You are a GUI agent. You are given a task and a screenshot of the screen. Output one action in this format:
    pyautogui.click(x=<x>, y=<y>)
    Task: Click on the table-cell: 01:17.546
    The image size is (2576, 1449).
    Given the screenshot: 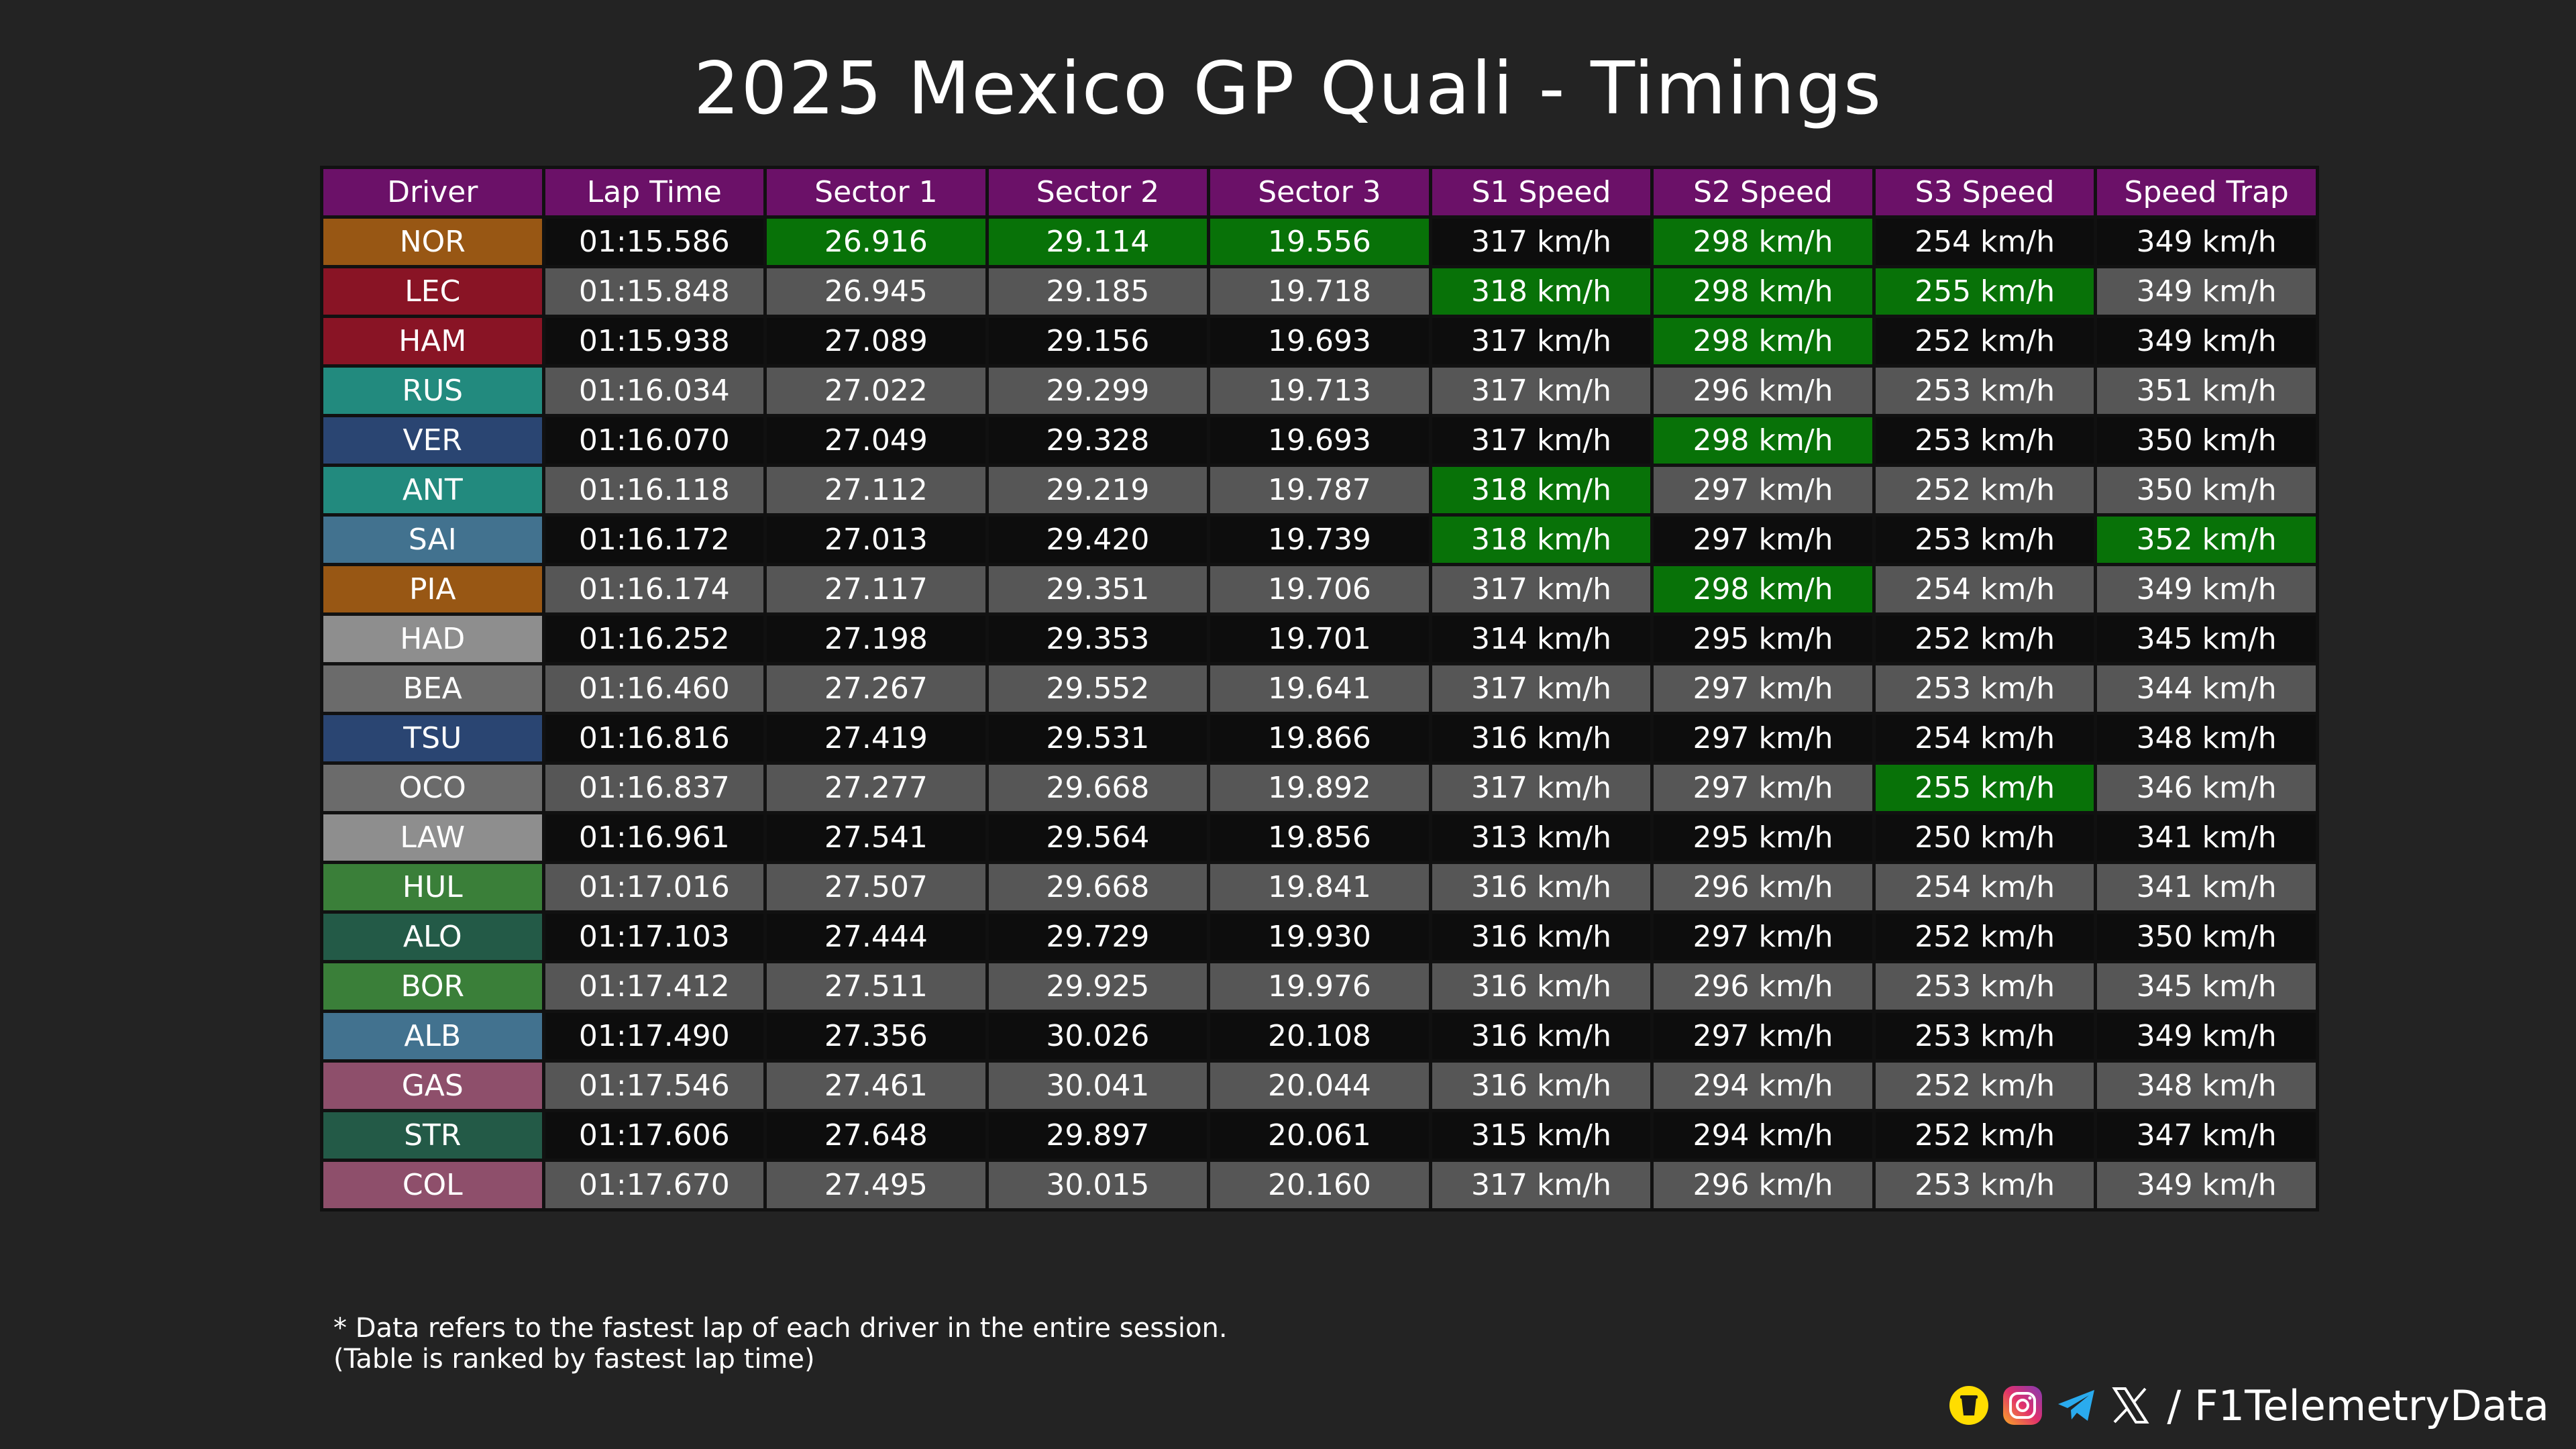 What is the action you would take?
    pyautogui.click(x=654, y=1085)
    